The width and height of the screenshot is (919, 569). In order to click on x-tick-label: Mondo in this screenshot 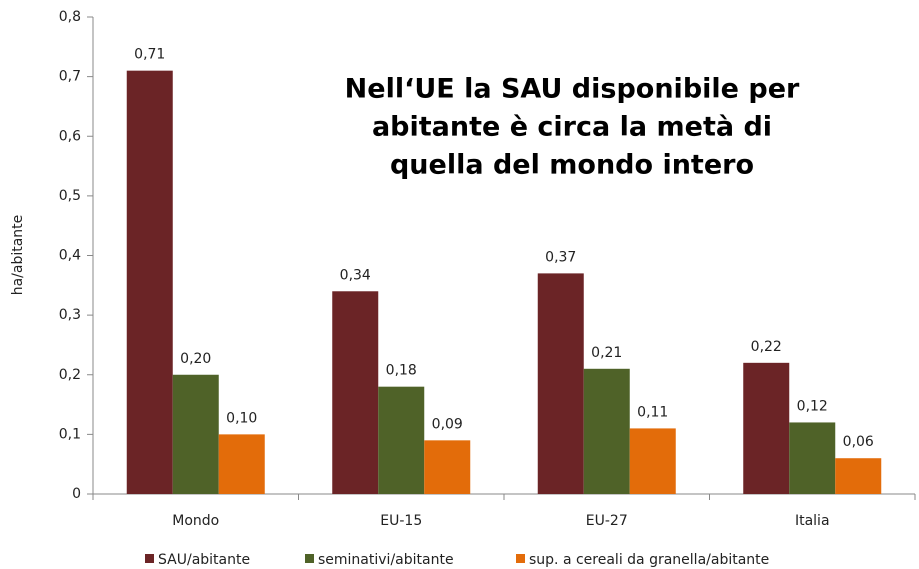, I will do `click(195, 521)`.